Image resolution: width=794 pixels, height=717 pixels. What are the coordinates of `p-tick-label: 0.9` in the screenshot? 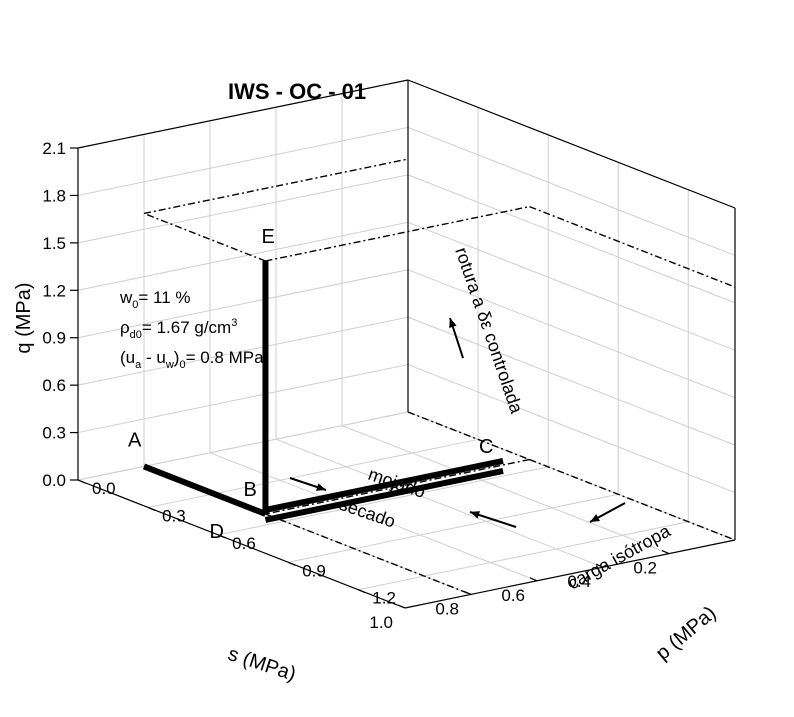 It's located at (314, 570).